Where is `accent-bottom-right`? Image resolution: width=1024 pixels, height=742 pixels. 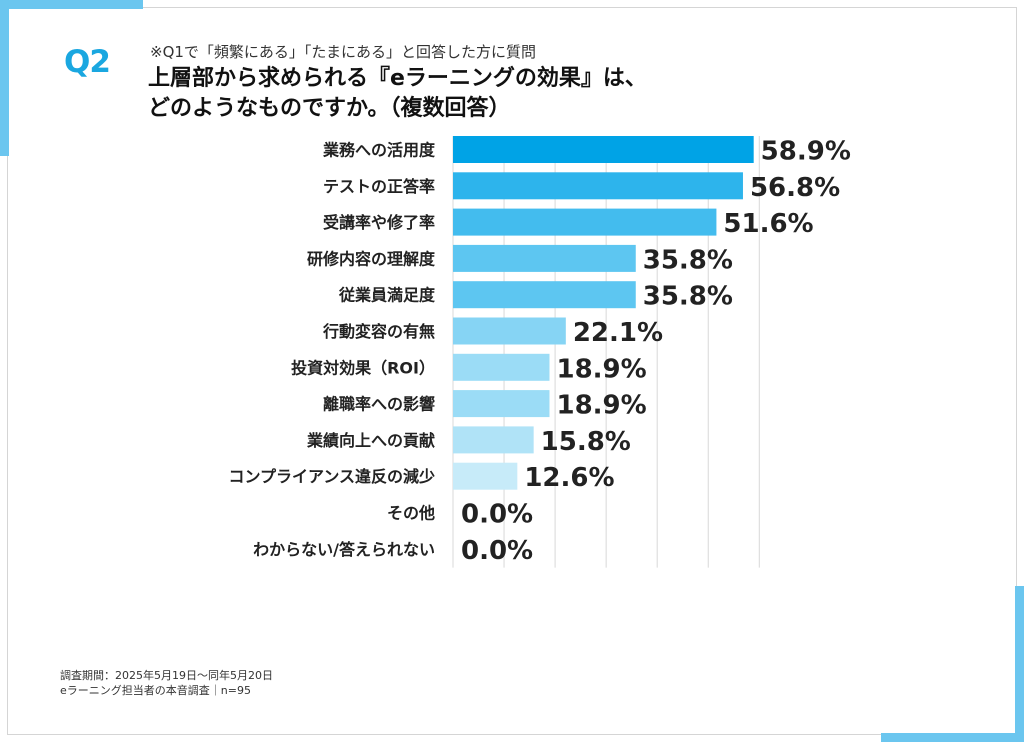 accent-bottom-right is located at coordinates (952, 737).